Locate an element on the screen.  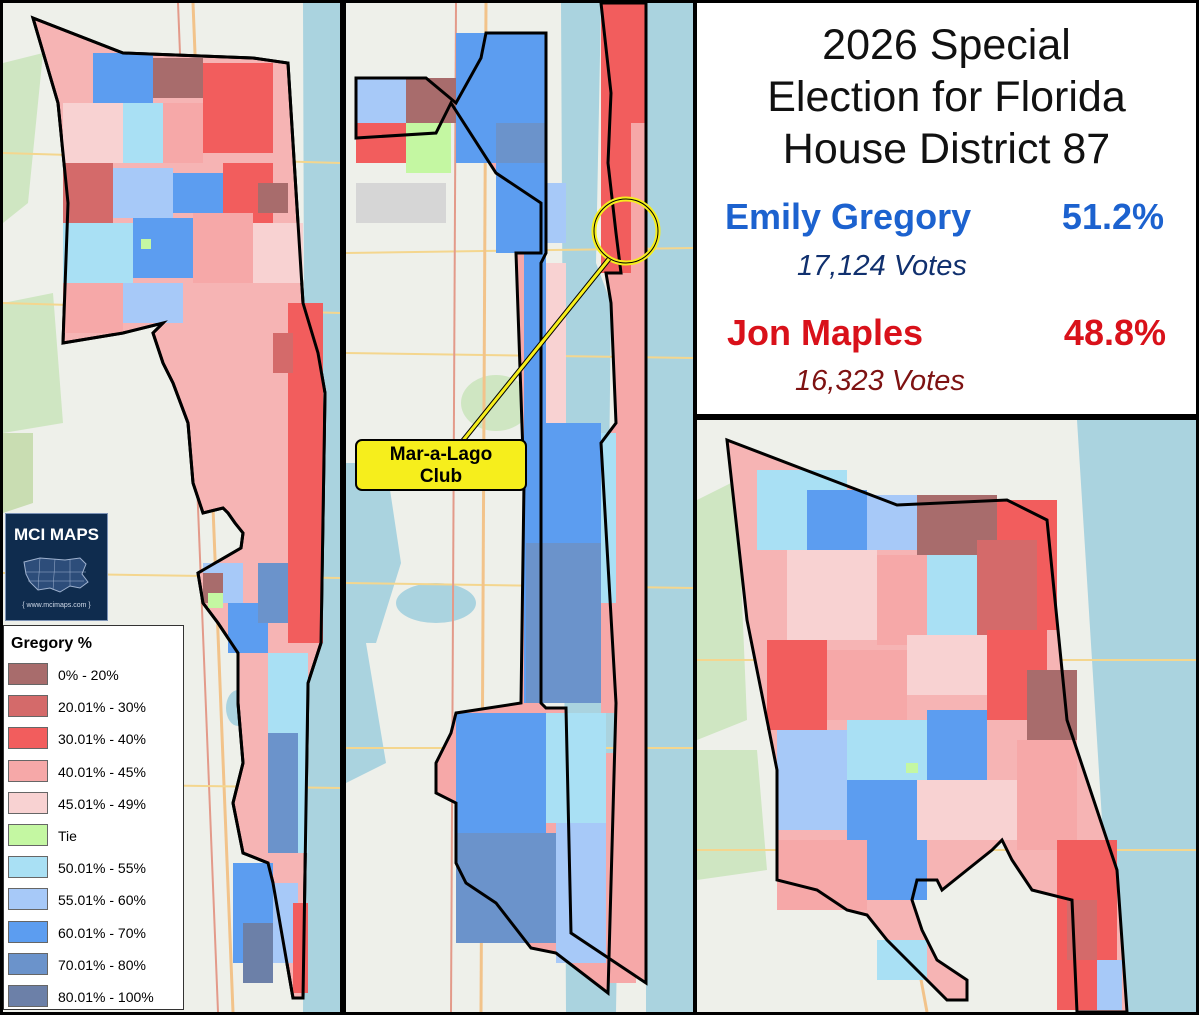
title-line-2: Election for Florida is located at coordinates (946, 97).